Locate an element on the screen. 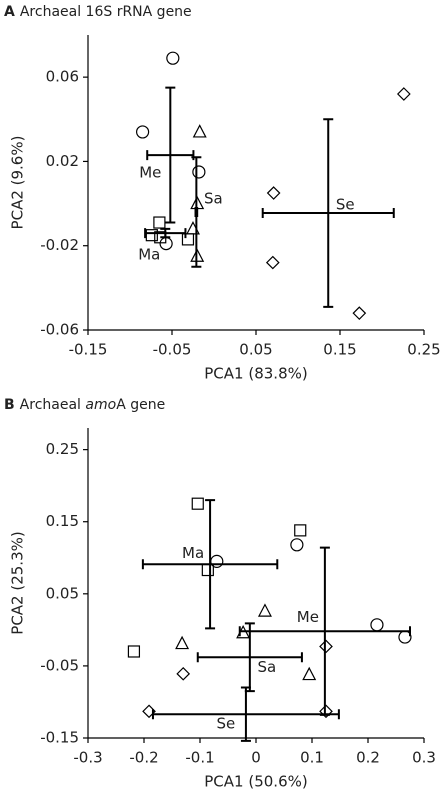 The height and width of the screenshot is (792, 447). x-axis-label: PCA1 (50.6%) is located at coordinates (255, 782).